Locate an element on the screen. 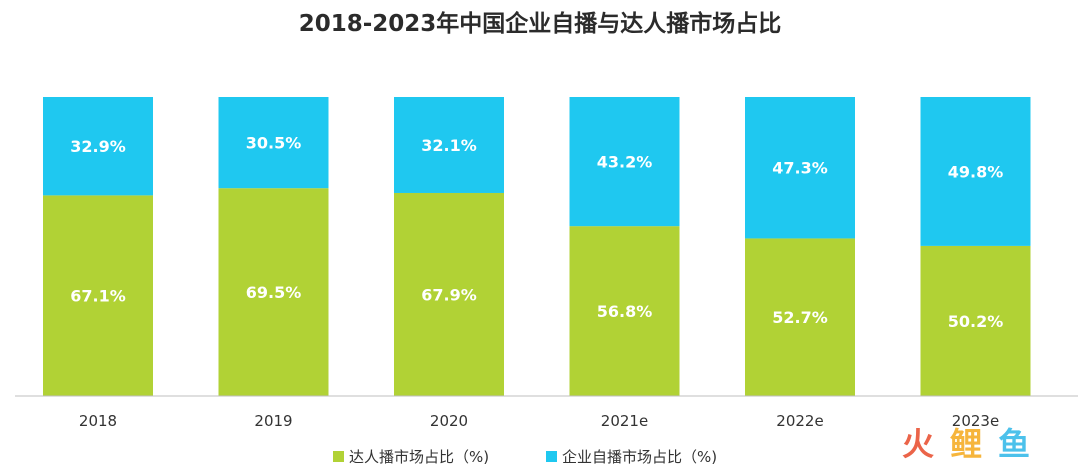 This screenshot has width=1080, height=469. data-label: 52.7% is located at coordinates (800, 317).